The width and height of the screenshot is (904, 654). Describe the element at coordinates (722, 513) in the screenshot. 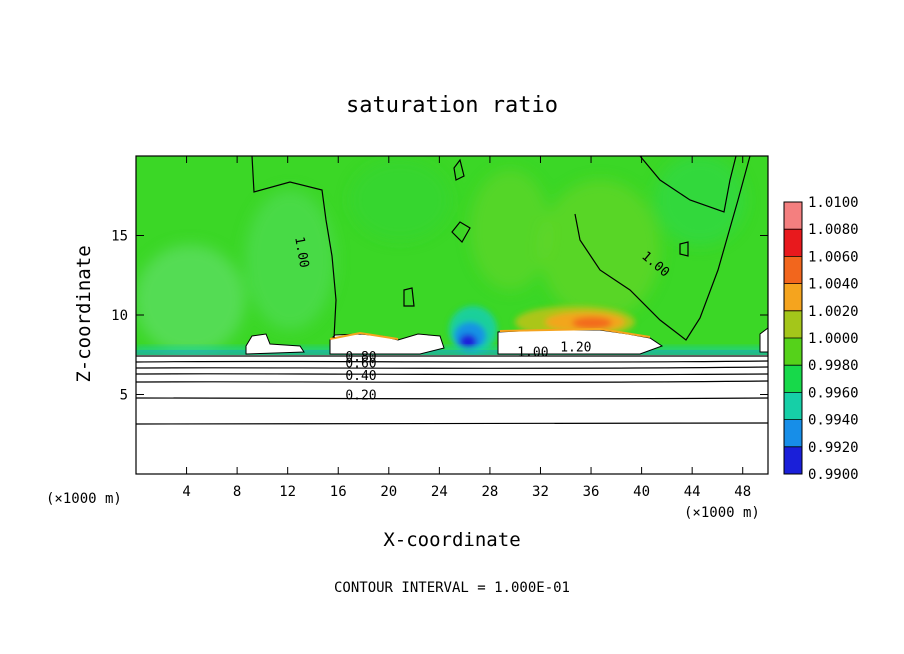

I see `x-axis-unit-right: (×1000 m)` at that location.